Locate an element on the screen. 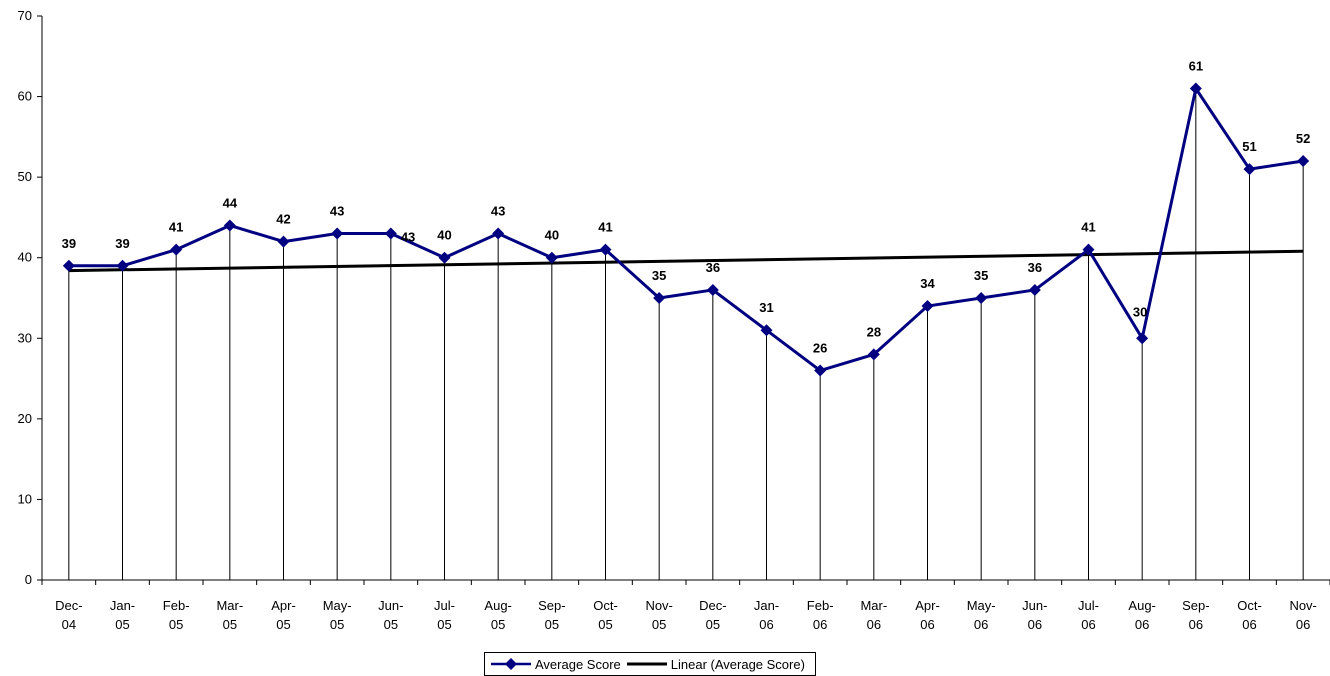 The width and height of the screenshot is (1330, 676). x-tick-label: Mar- 06 is located at coordinates (873, 615).